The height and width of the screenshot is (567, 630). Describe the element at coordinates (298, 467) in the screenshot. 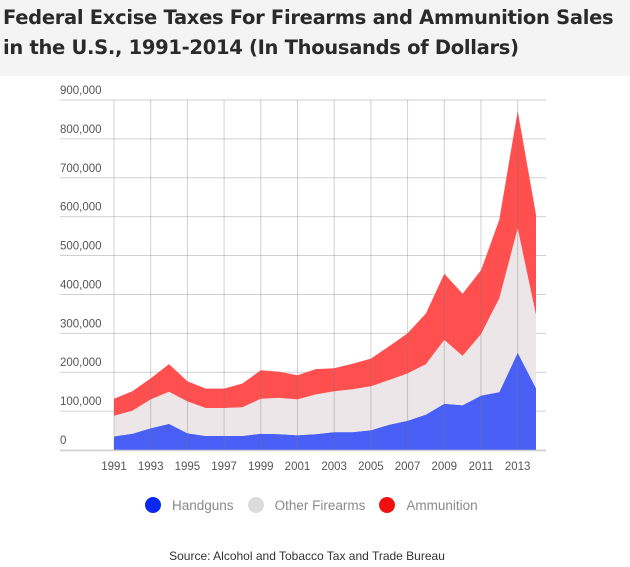

I see `x-tick-label: 2001` at that location.